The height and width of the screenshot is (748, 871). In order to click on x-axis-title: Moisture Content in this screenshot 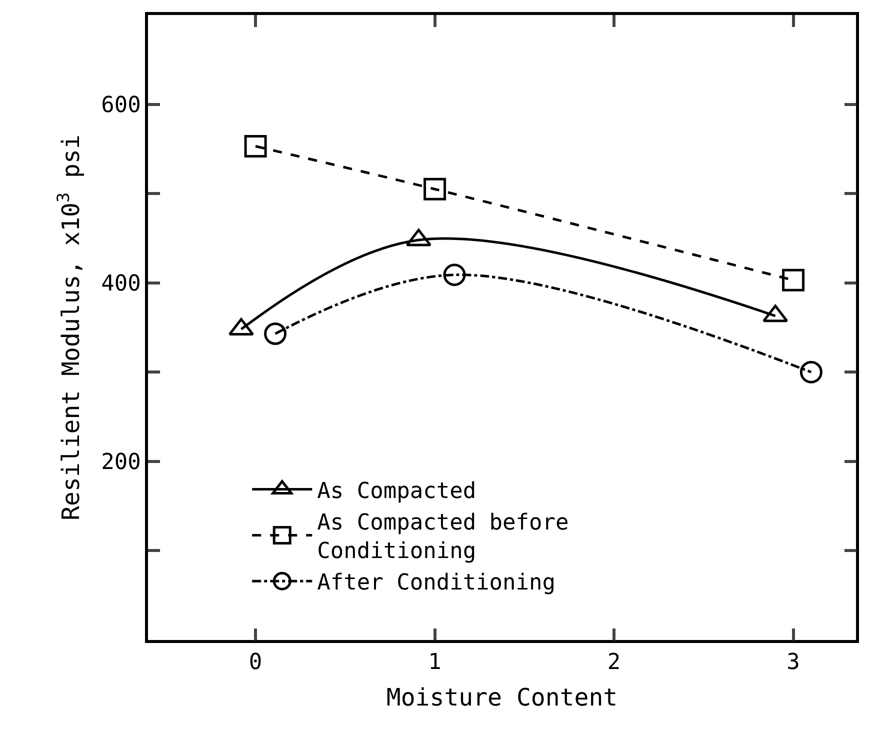, I will do `click(502, 697)`.